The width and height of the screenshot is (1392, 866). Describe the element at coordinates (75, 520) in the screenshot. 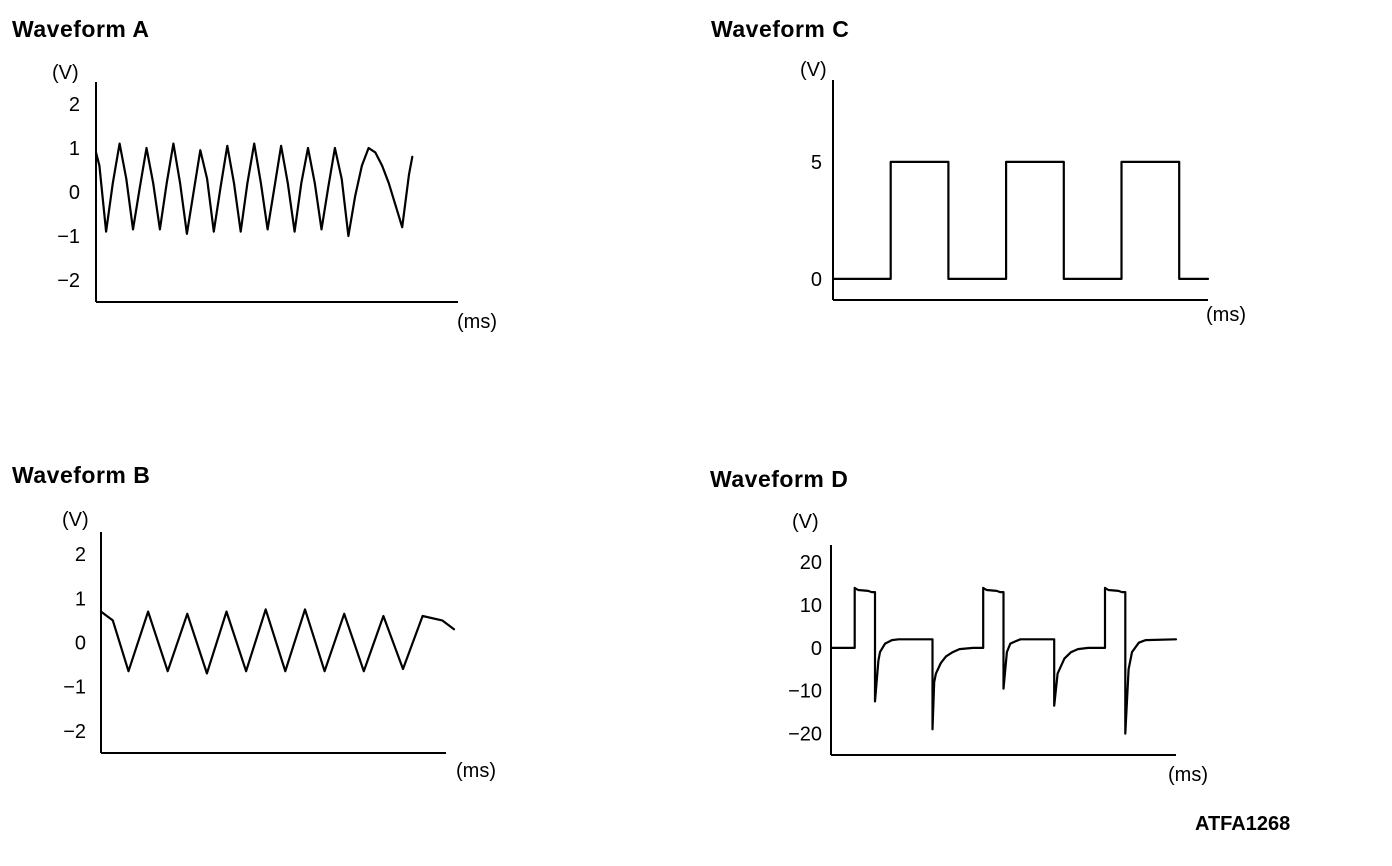

I see `waveform-b-y-axis-label: (V)` at that location.